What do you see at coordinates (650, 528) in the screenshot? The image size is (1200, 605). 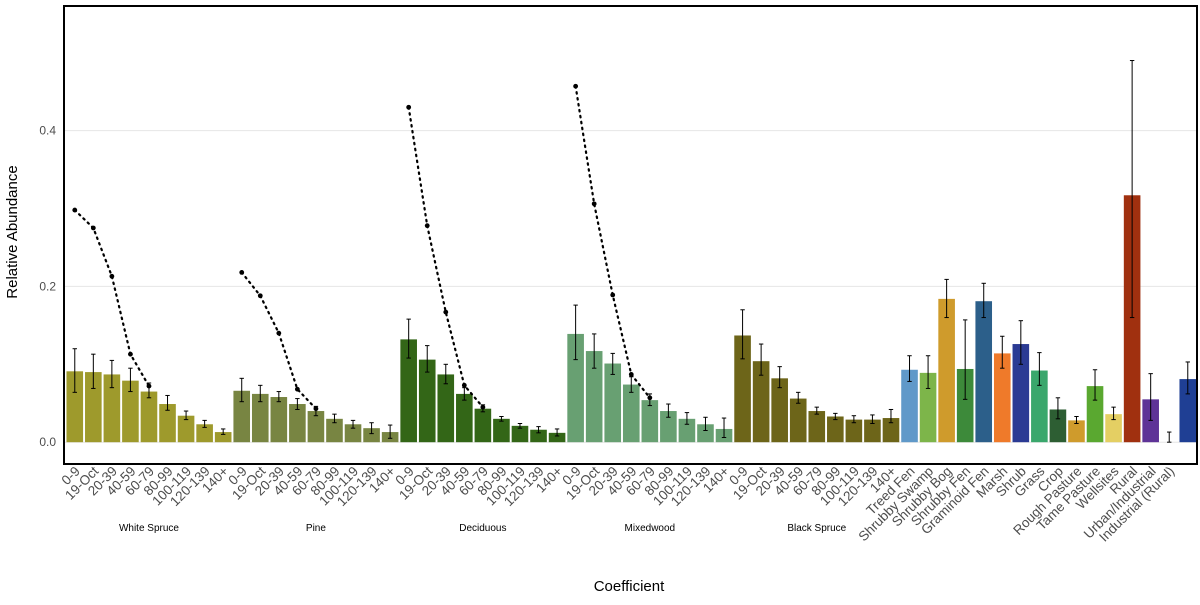 I see `group-label: Mixedwood` at bounding box center [650, 528].